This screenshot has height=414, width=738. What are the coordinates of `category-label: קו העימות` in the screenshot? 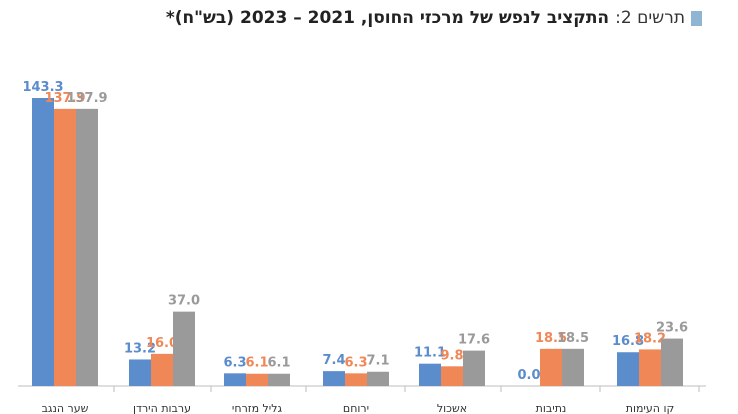 It's located at (650, 408).